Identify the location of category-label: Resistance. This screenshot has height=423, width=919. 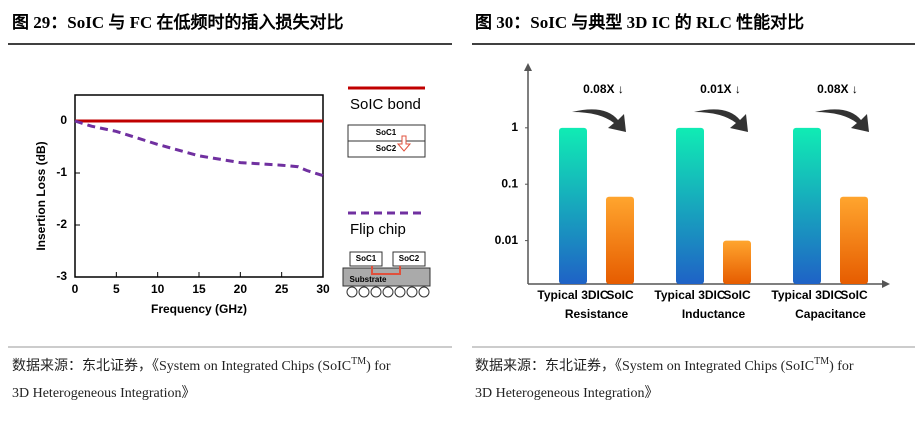
(597, 314).